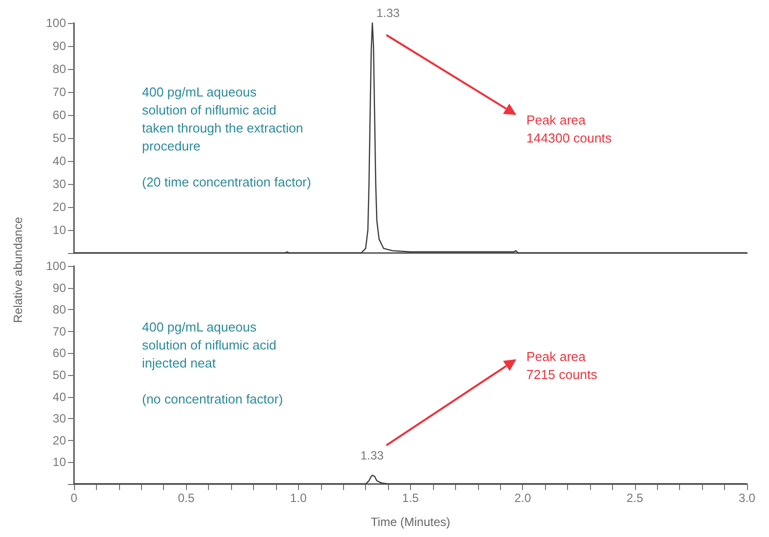 The width and height of the screenshot is (769, 537). Describe the element at coordinates (212, 363) in the screenshot. I see `text: 400 pg/mL aqueous solution of niflumic acid injected neat (no concentration factor)` at that location.